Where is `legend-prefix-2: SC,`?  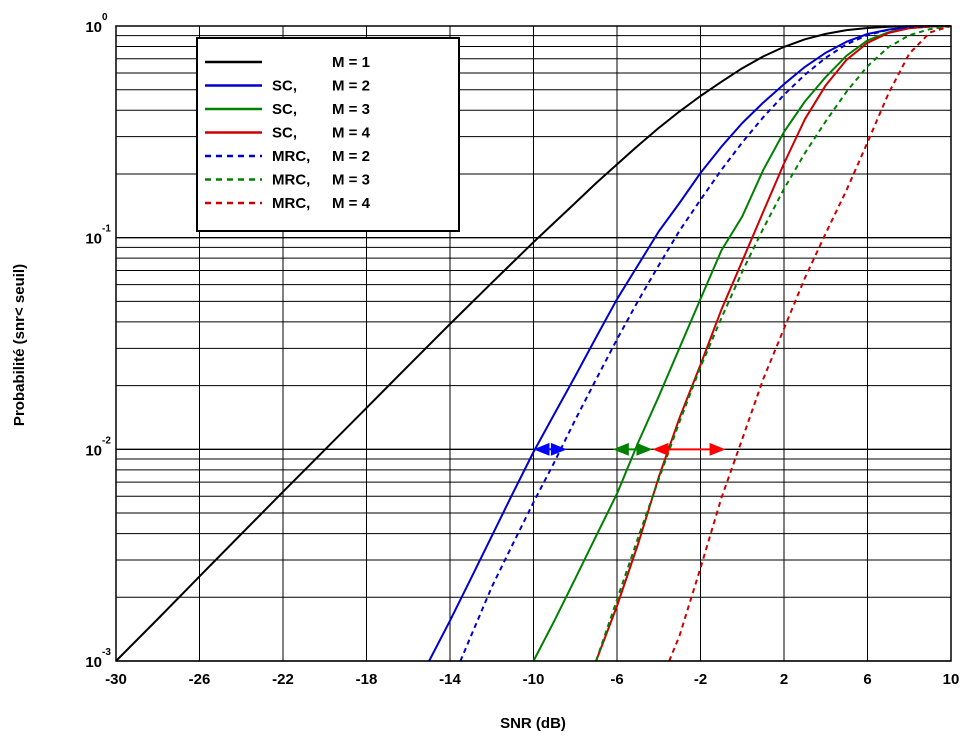 legend-prefix-2: SC, is located at coordinates (284, 86).